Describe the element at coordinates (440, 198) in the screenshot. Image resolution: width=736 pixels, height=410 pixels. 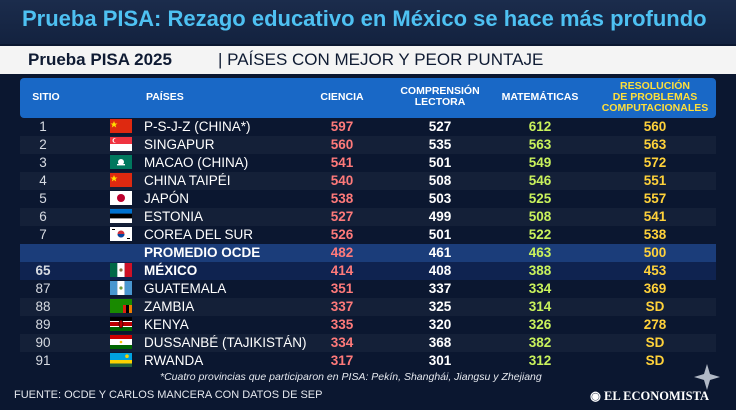
I see `score-lectora: 503` at that location.